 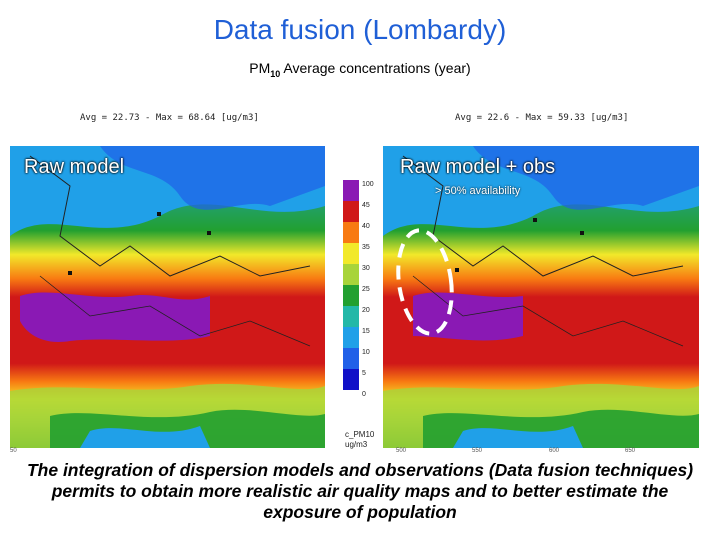 I want to click on axis-tick-2: 550, so click(x=477, y=451).